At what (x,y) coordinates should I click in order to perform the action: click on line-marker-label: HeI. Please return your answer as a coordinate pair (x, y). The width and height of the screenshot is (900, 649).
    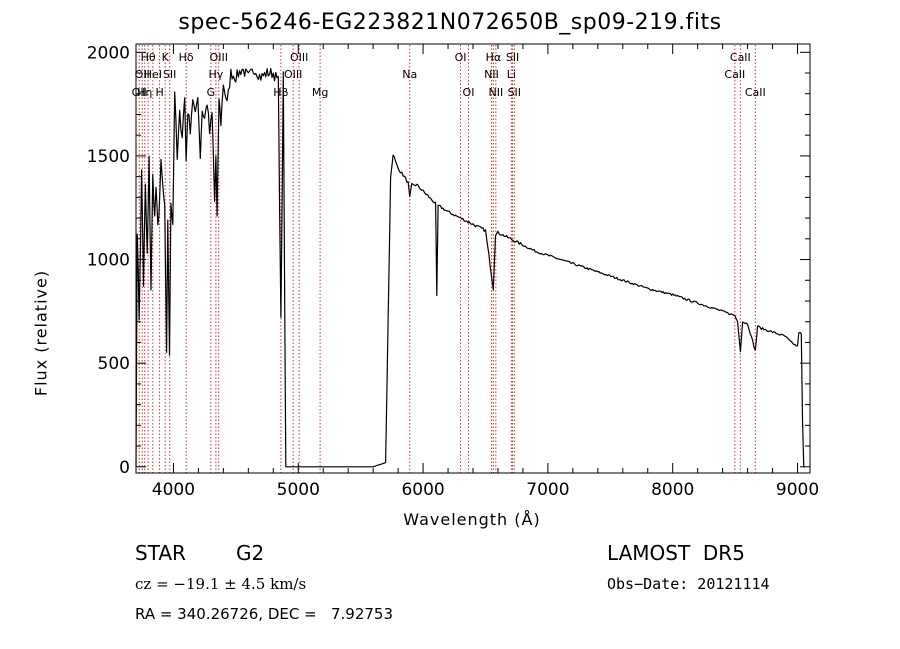
    Looking at the image, I should click on (153, 74).